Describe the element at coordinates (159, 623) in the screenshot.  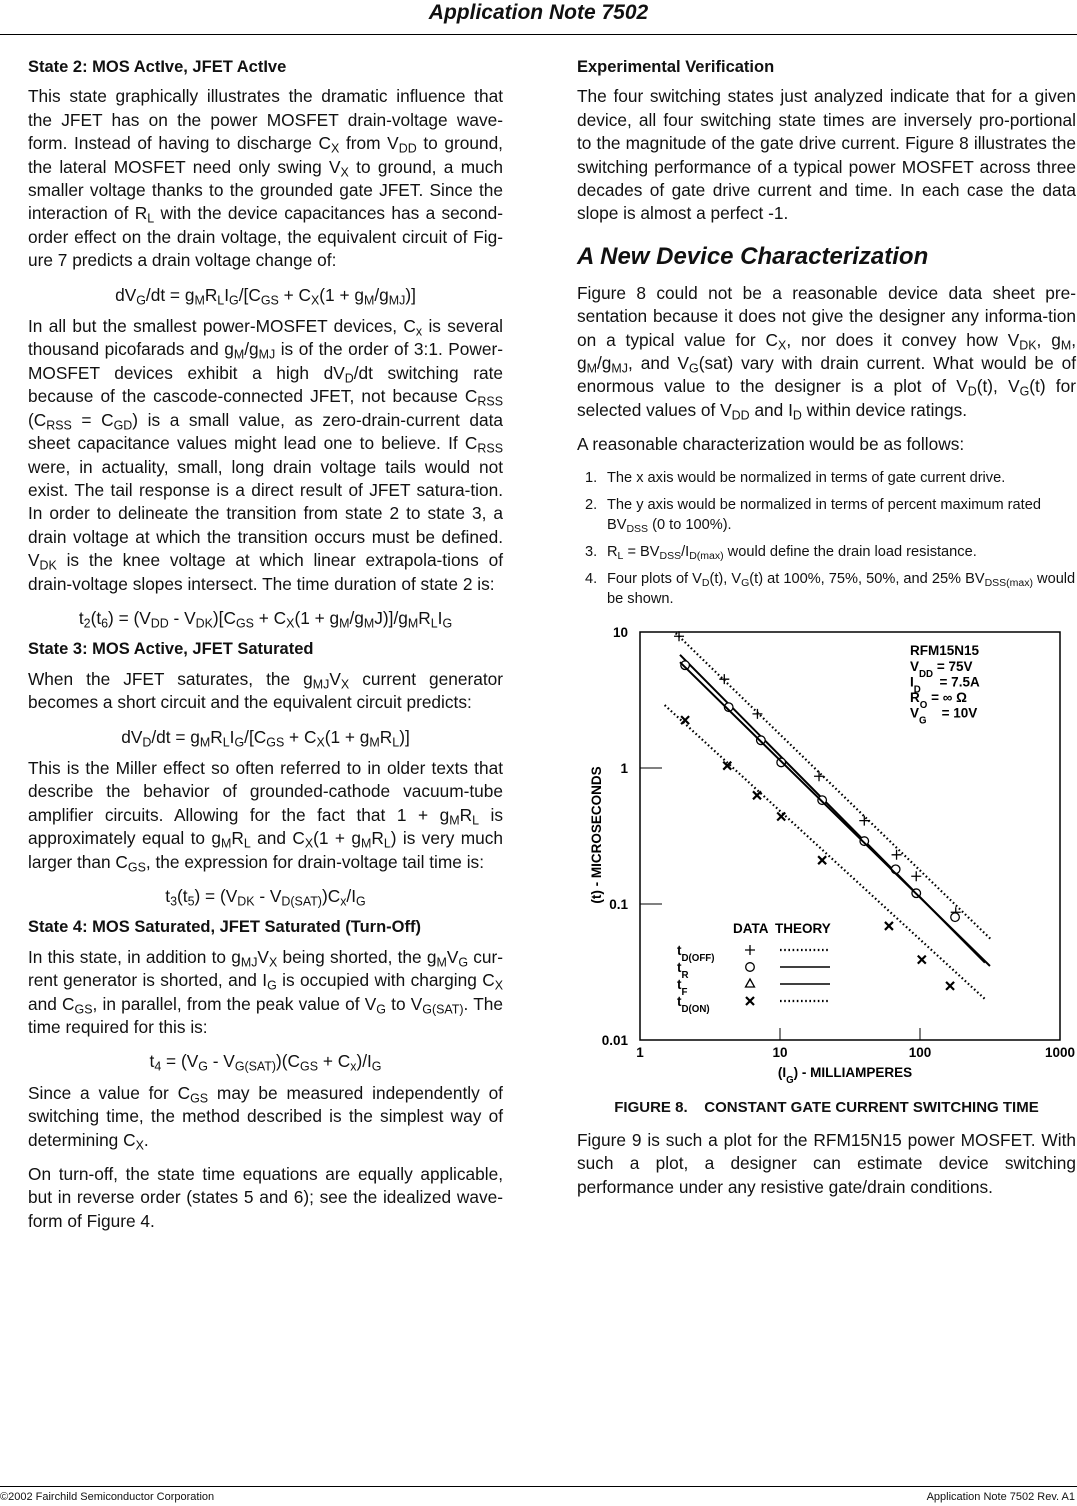
I see `subscript: DD` at that location.